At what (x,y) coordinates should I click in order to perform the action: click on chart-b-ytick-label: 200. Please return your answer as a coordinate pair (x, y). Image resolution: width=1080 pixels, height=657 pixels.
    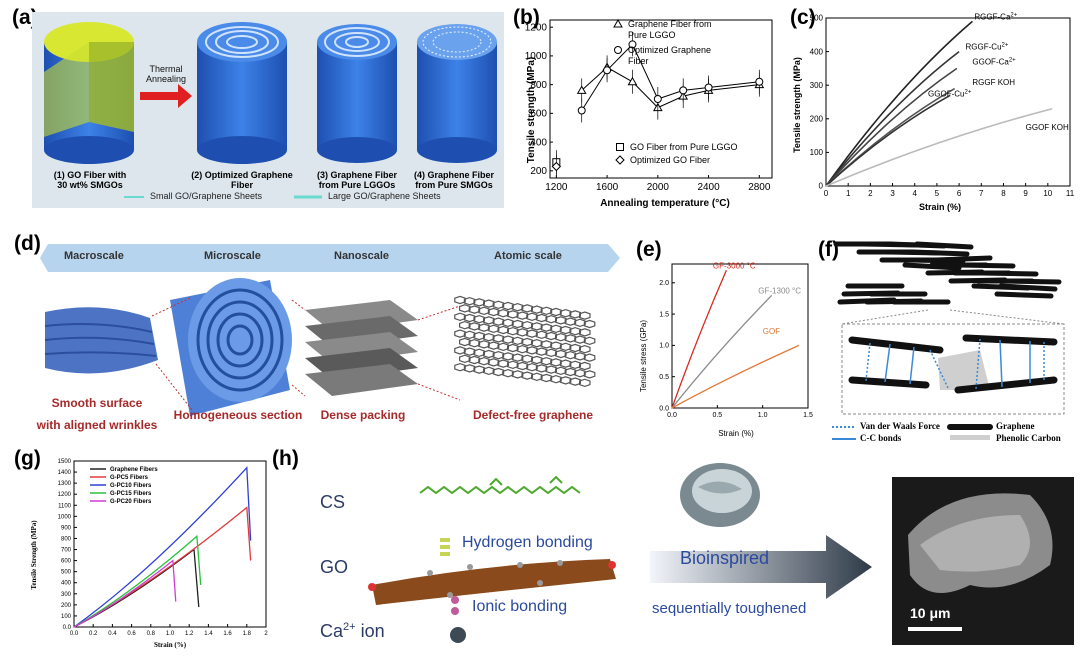
    Looking at the image, I should click on (538, 171).